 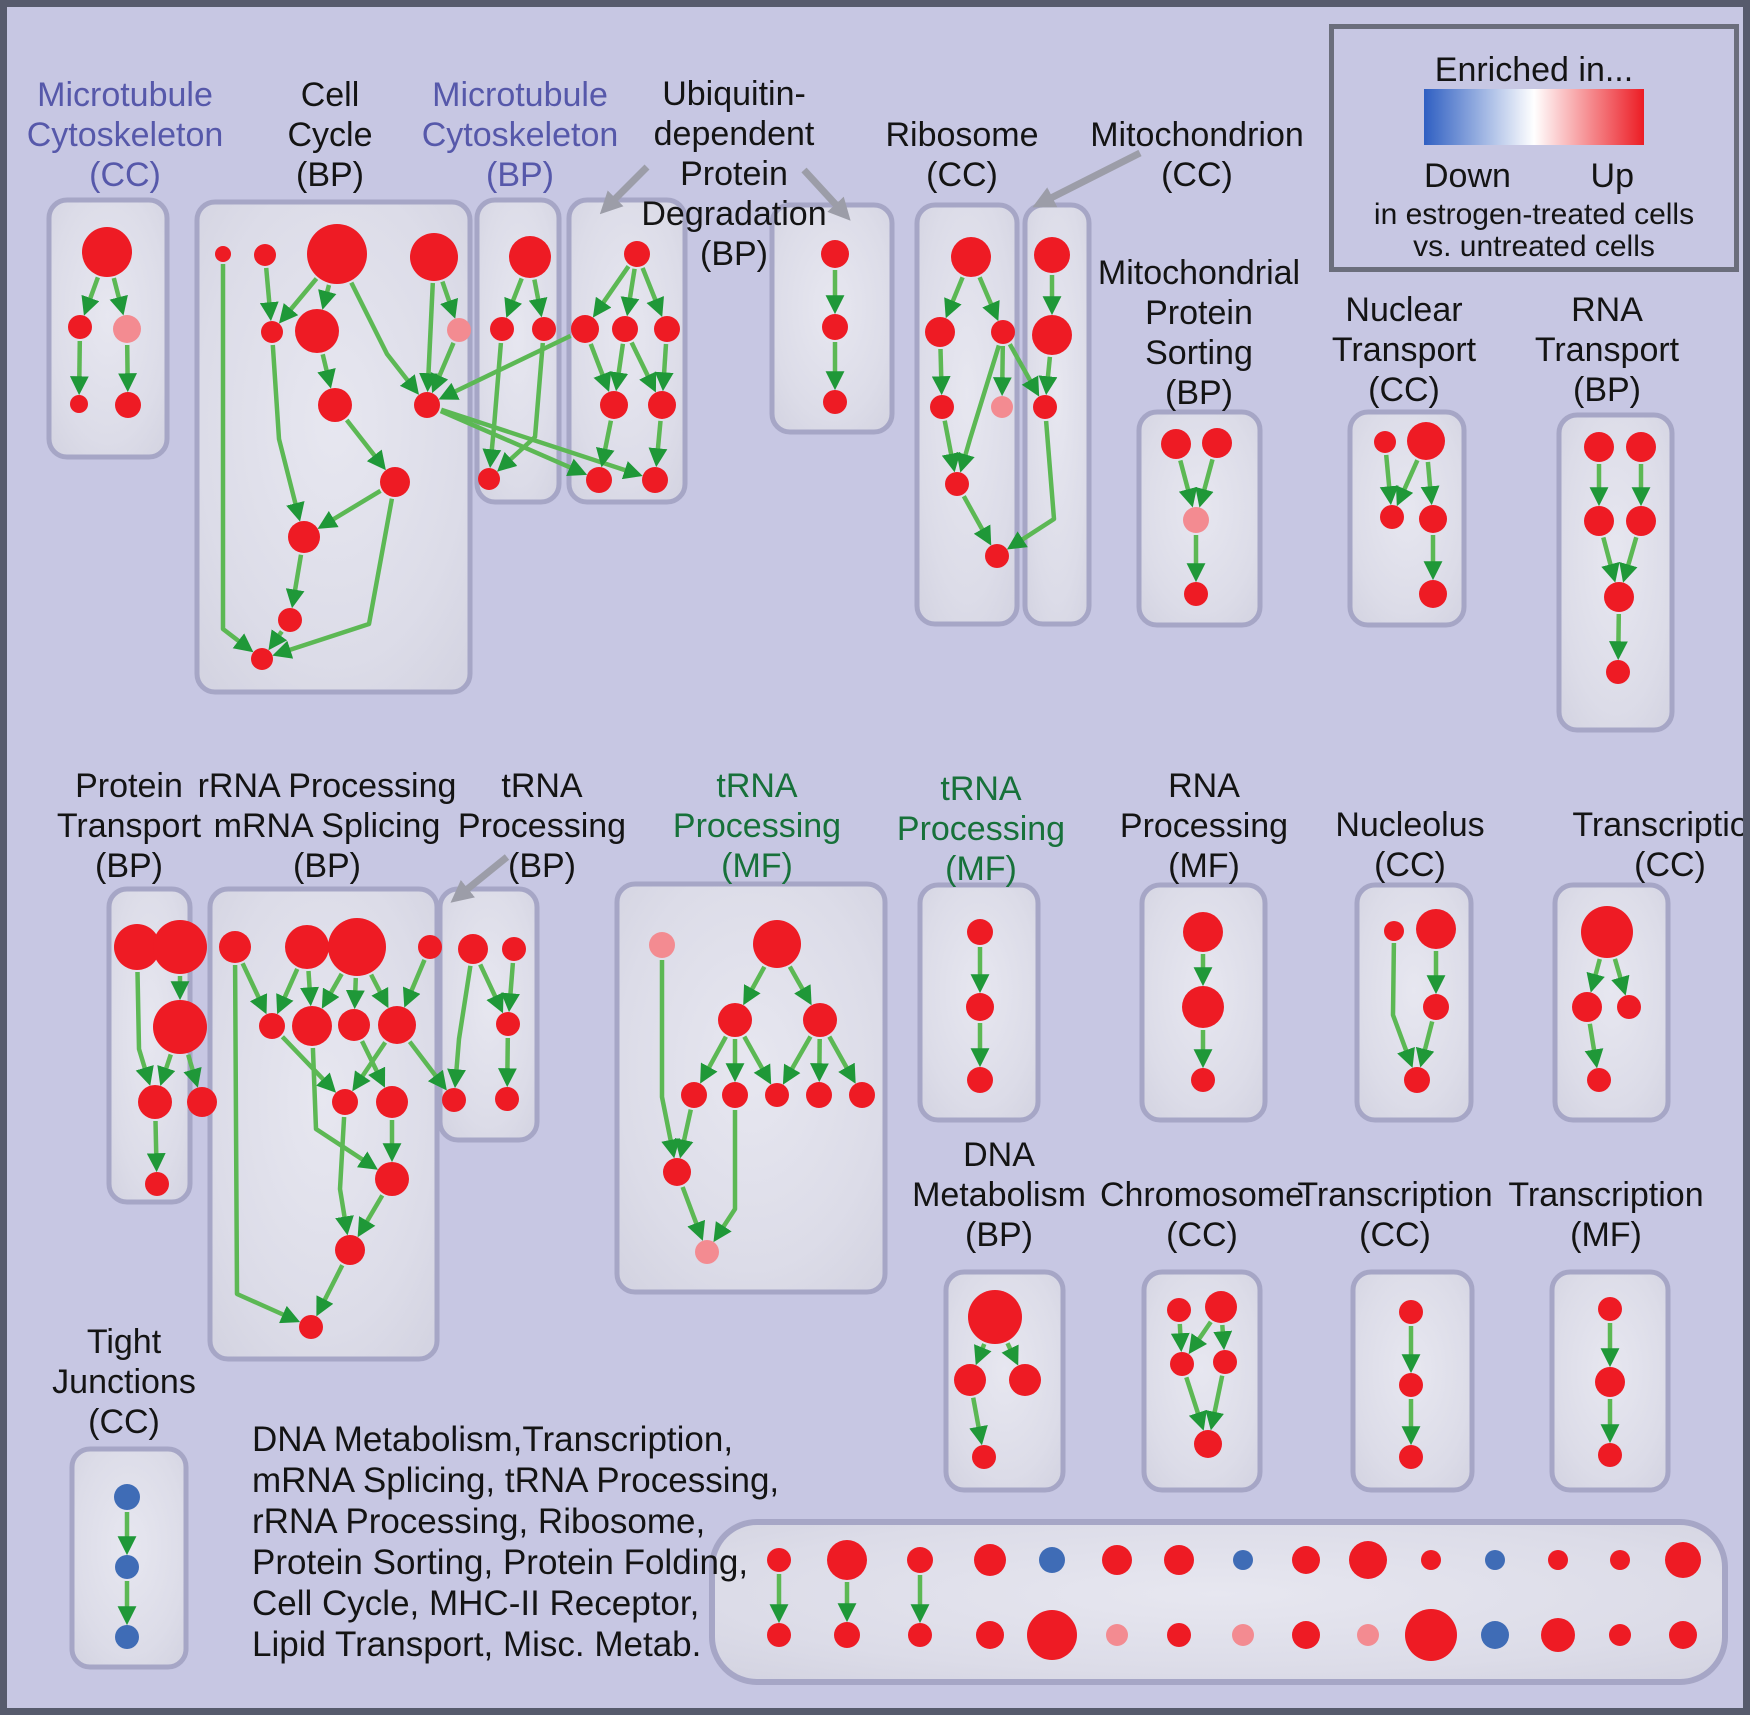 I want to click on footnote-line: rRNA Processing, Ribosome,, so click(x=479, y=1521).